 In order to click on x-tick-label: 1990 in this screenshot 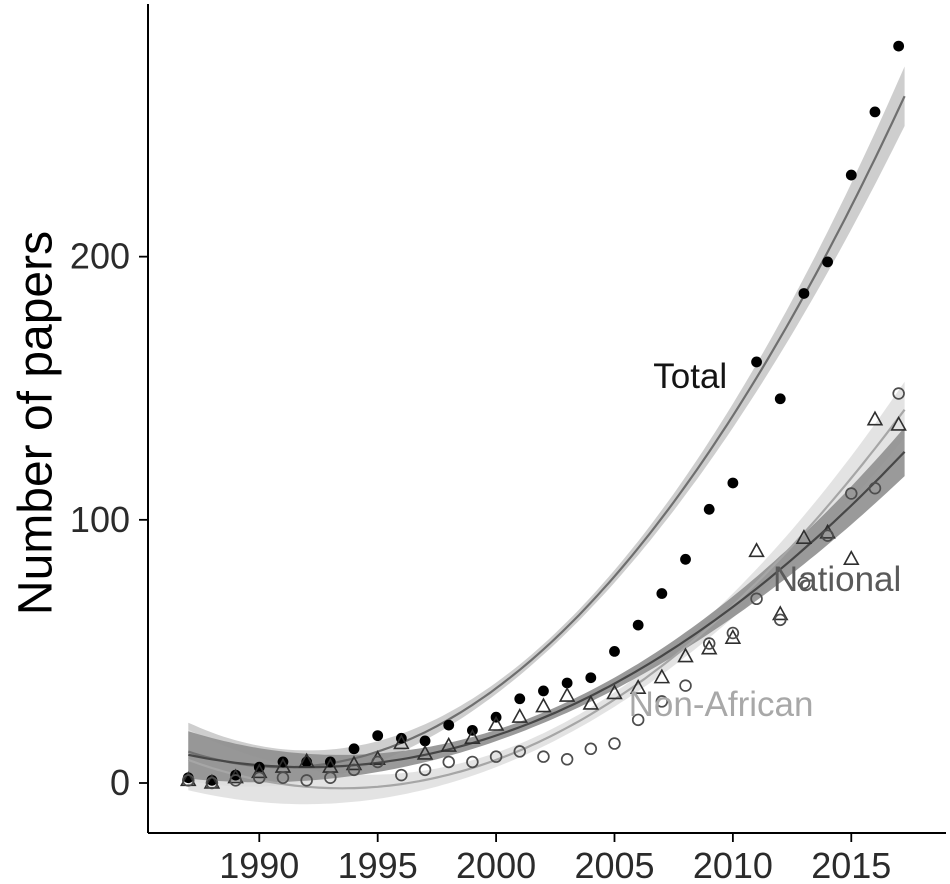, I will do `click(259, 864)`.